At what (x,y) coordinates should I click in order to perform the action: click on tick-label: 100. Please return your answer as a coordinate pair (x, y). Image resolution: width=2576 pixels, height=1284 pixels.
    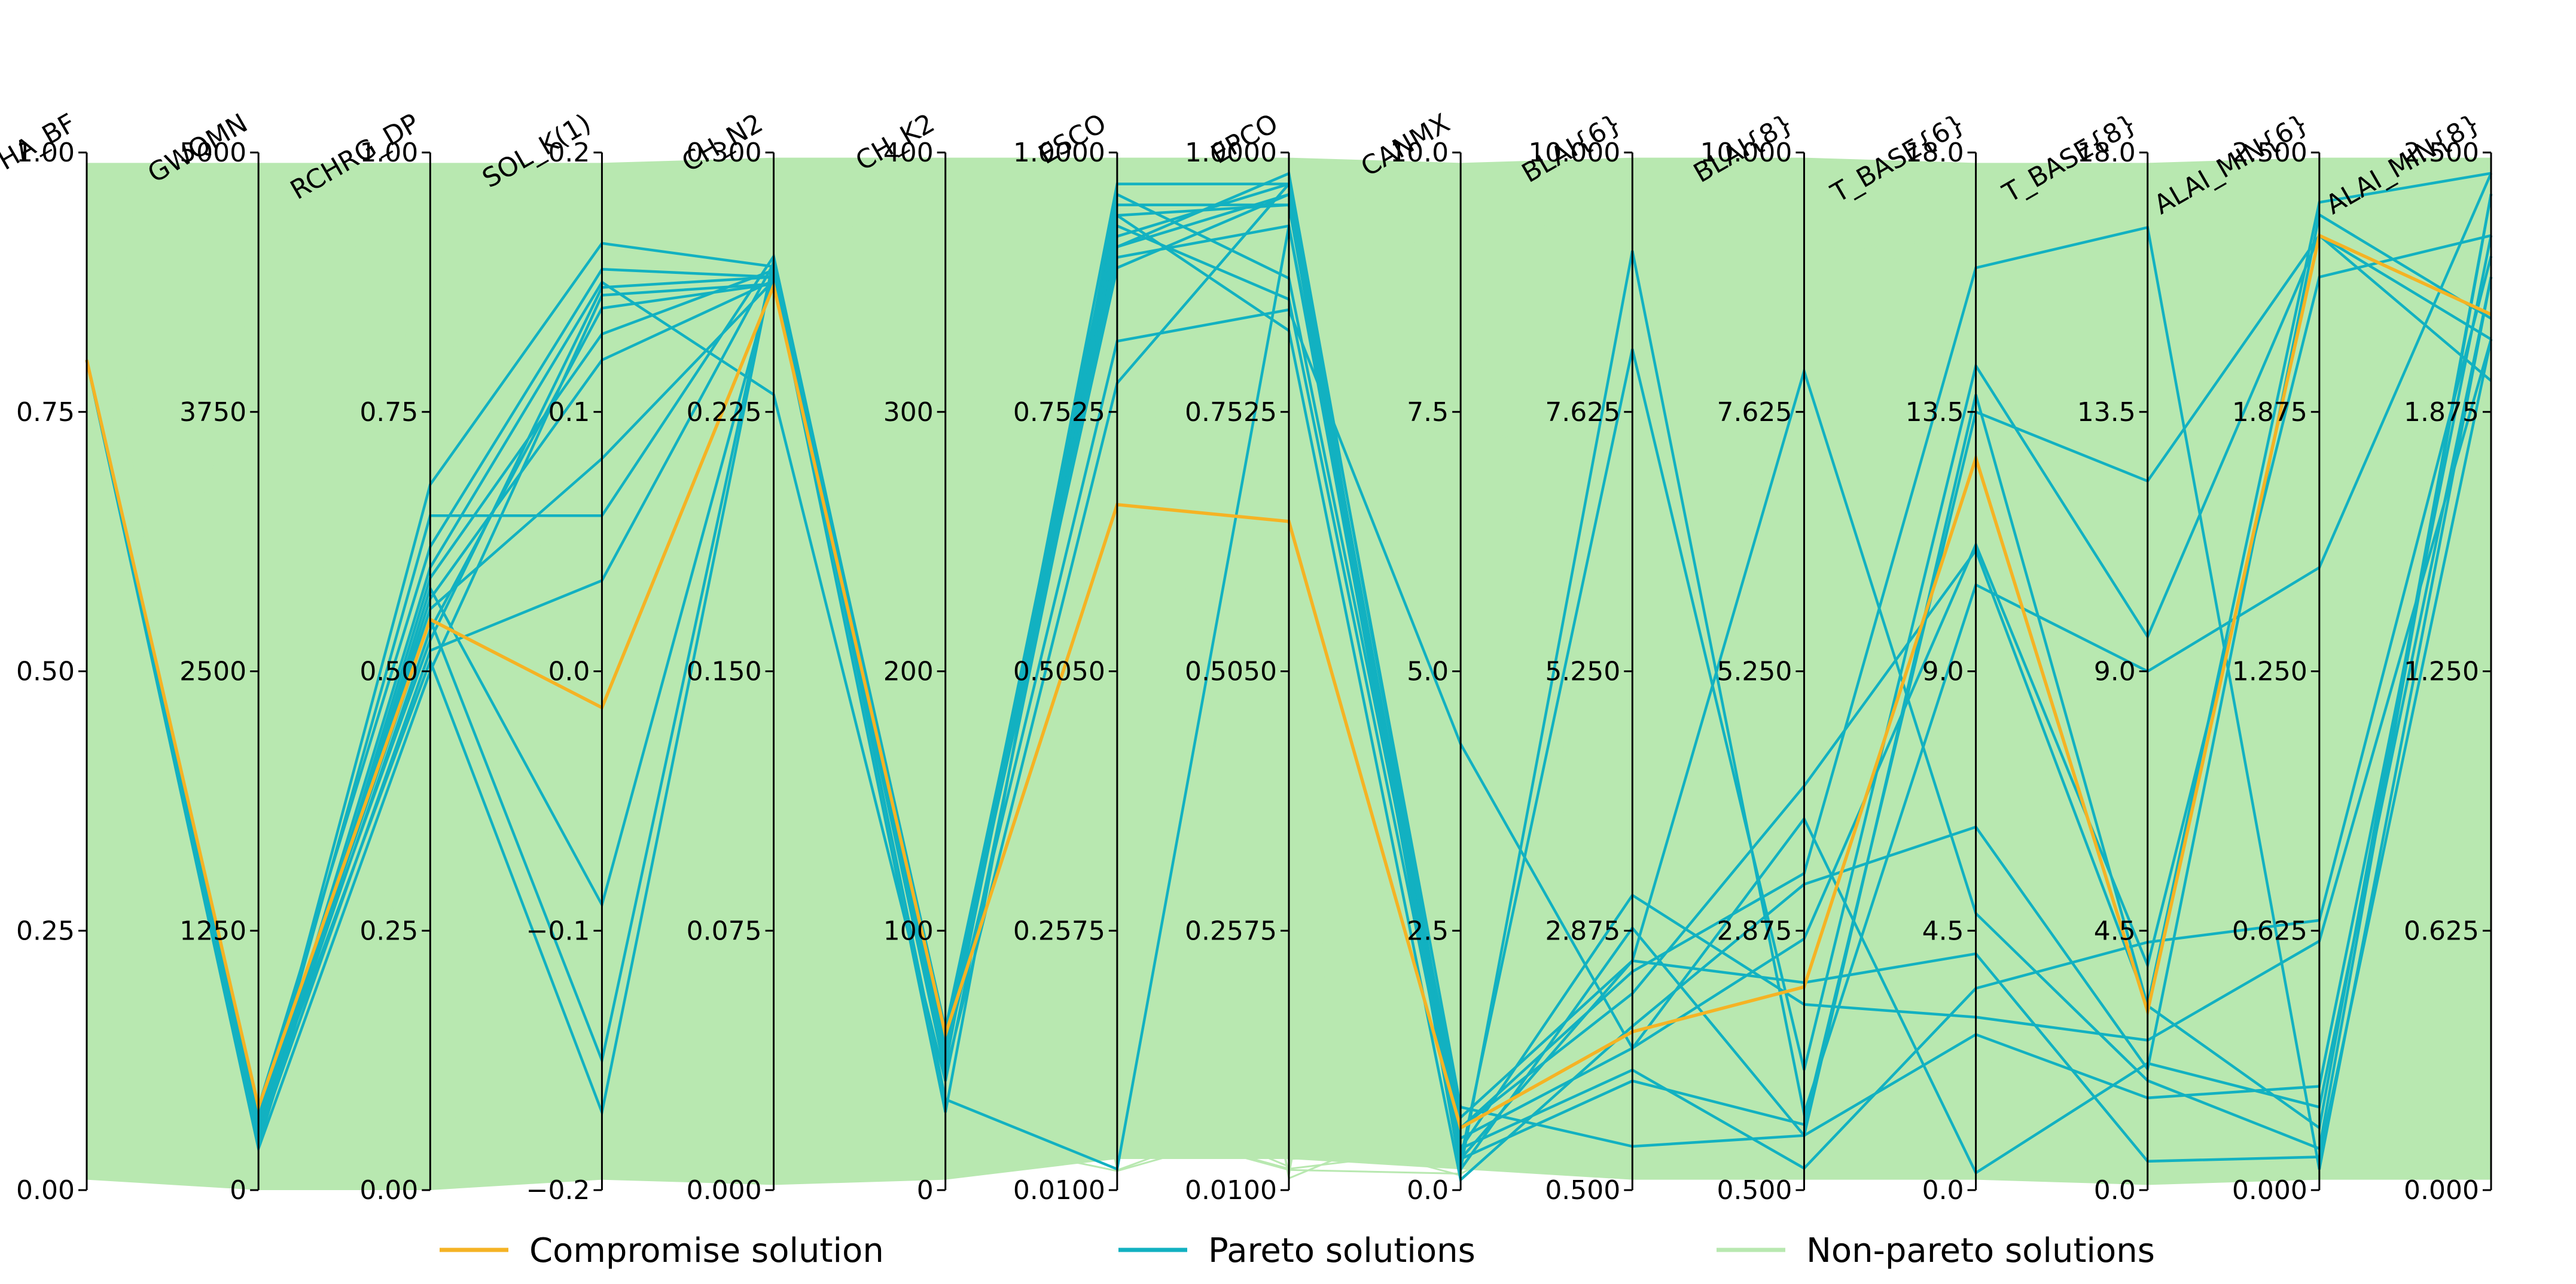
    Looking at the image, I should click on (908, 931).